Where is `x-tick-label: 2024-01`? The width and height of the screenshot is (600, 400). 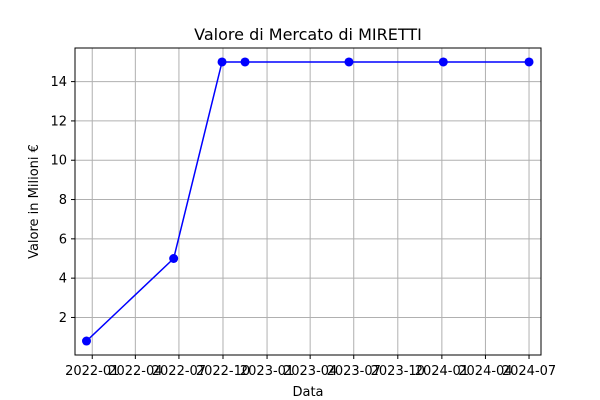
x-tick-label: 2024-01 is located at coordinates (442, 371).